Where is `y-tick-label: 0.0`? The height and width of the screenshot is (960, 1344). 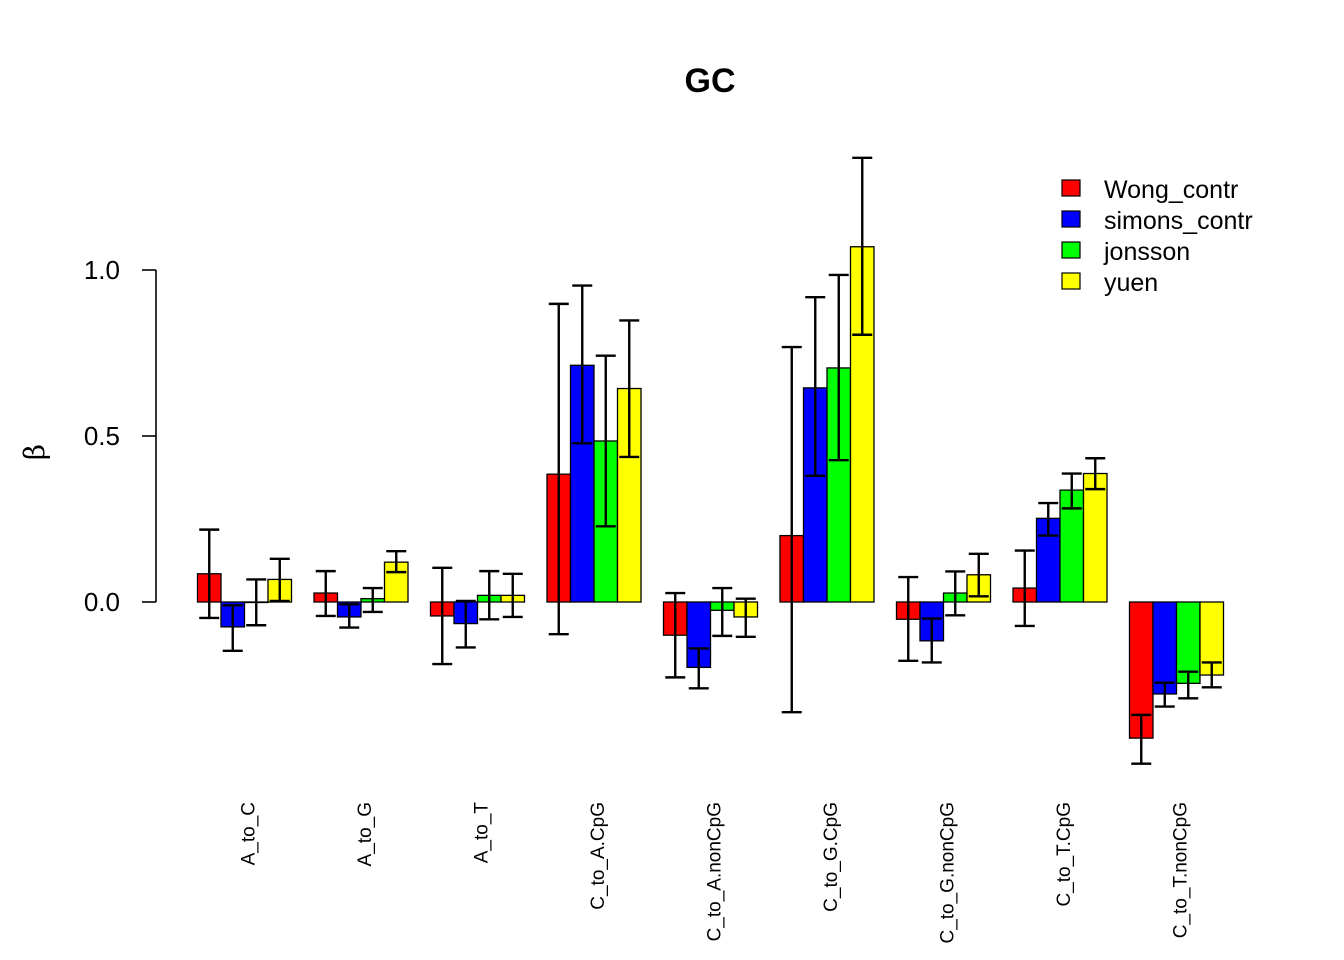 y-tick-label: 0.0 is located at coordinates (102, 602).